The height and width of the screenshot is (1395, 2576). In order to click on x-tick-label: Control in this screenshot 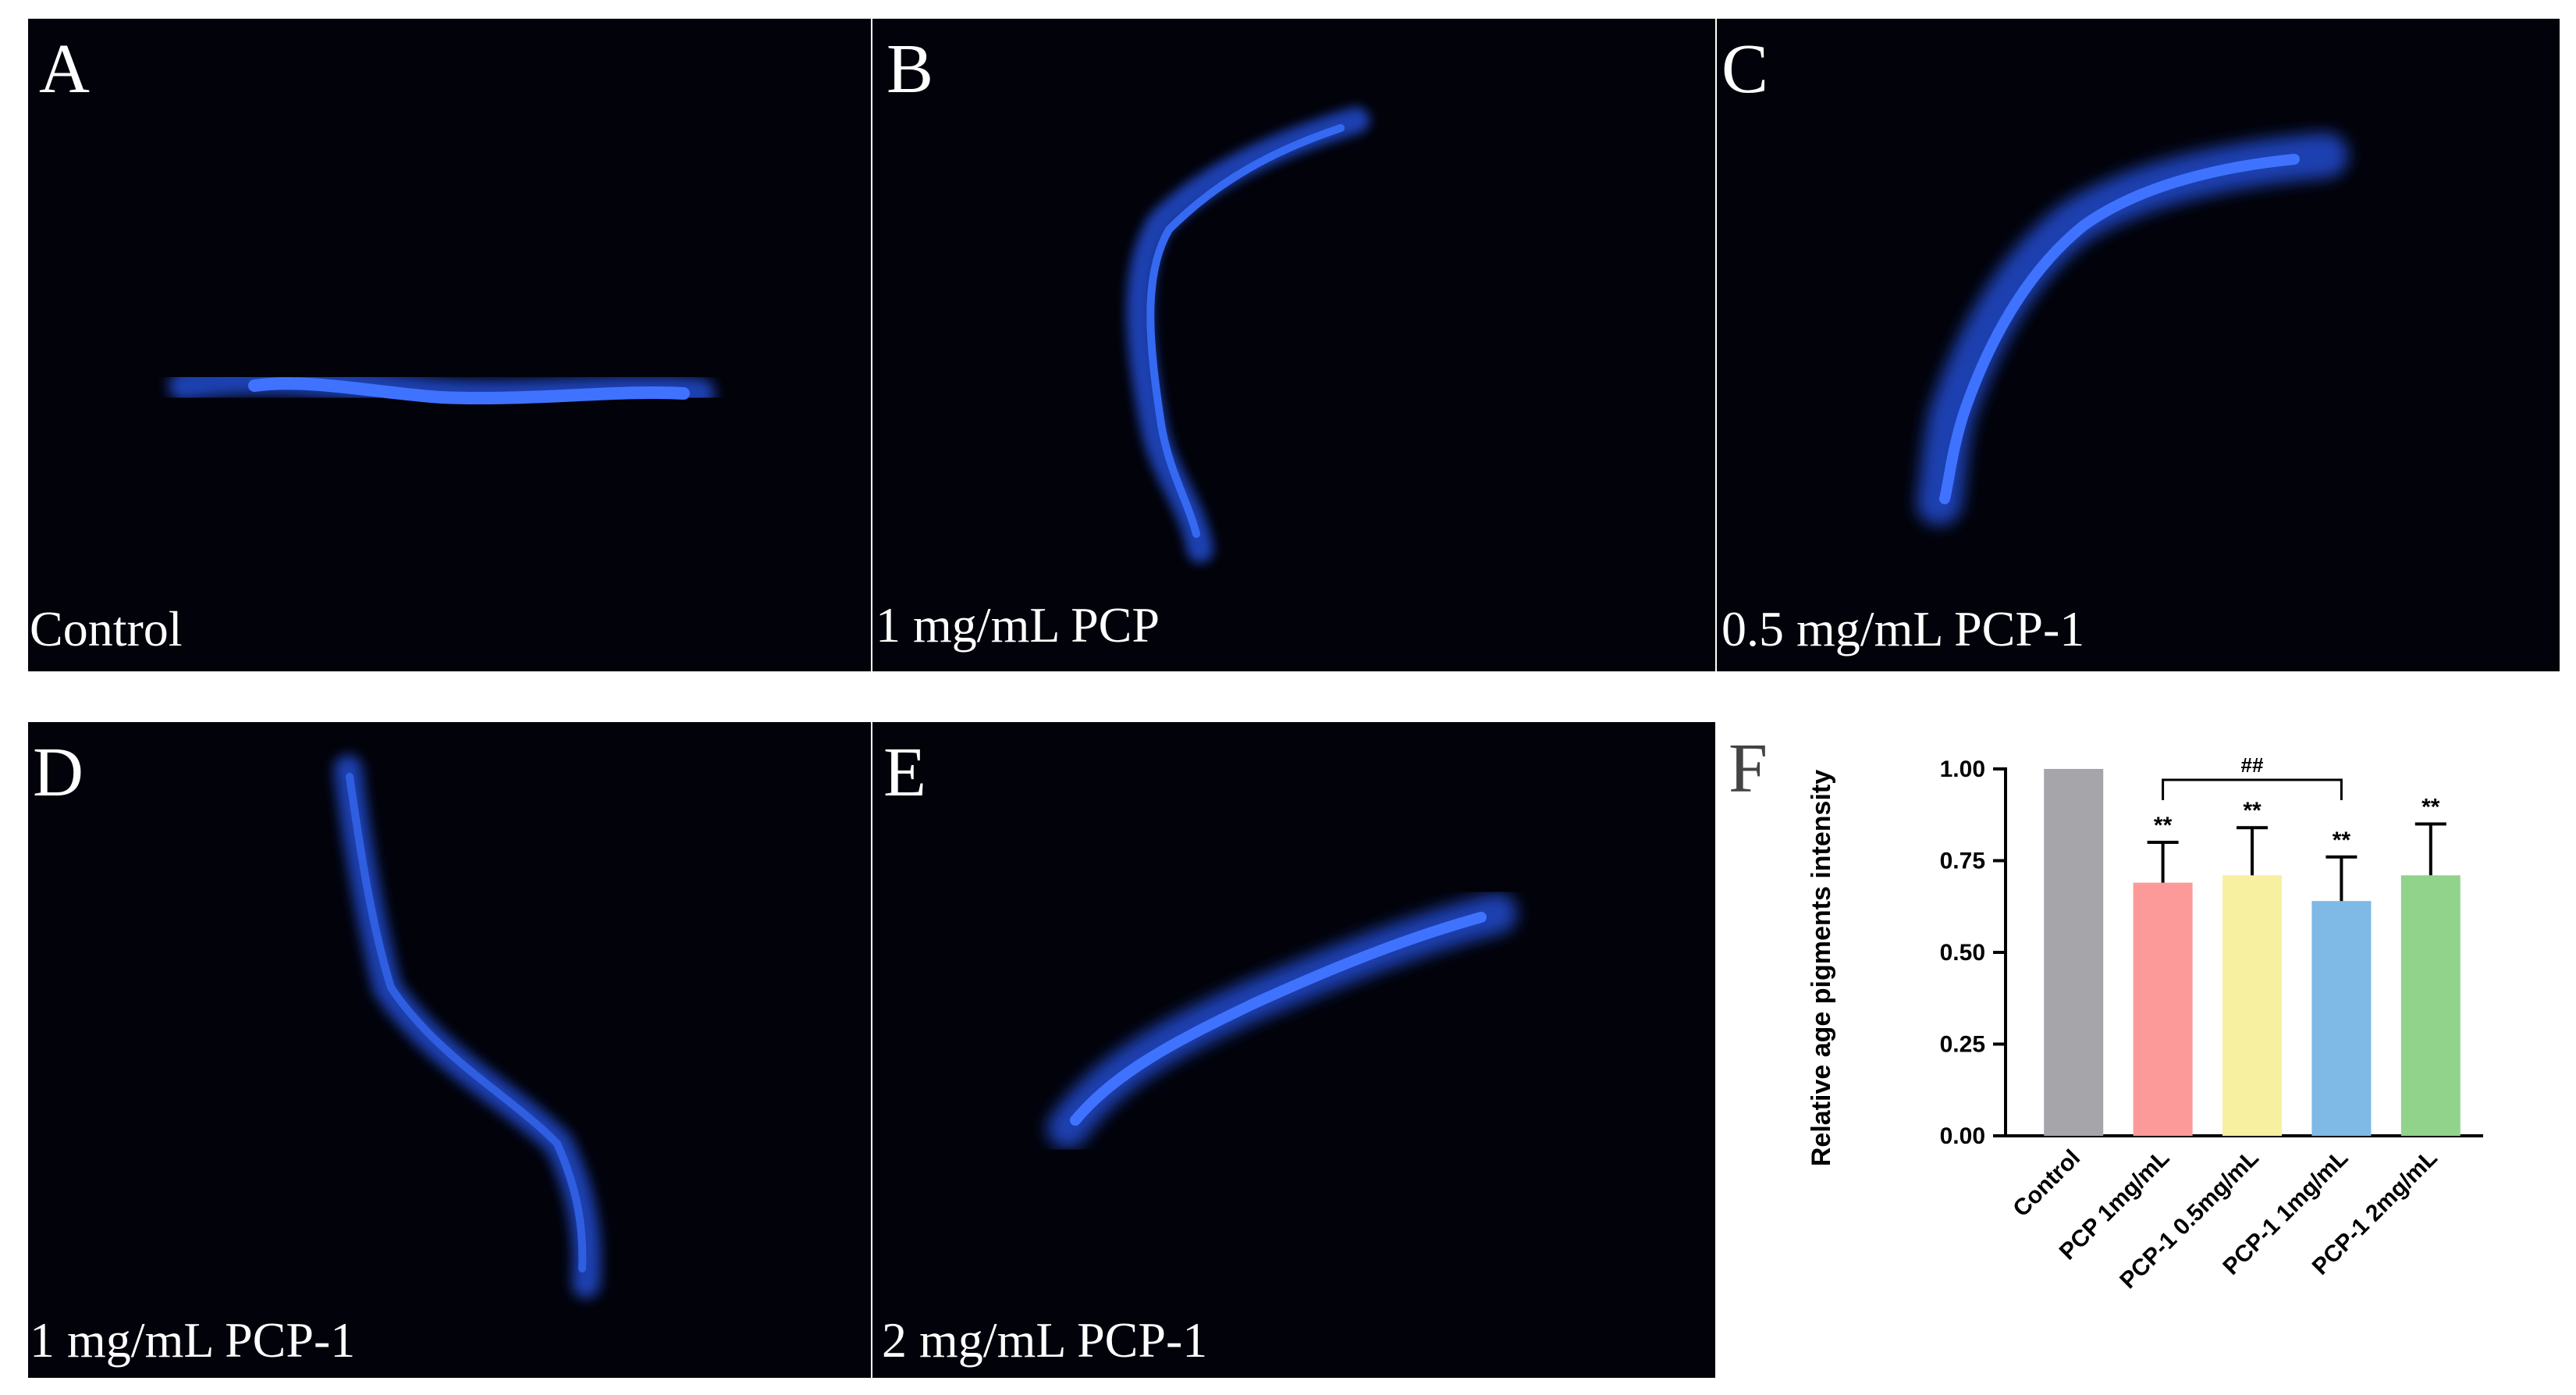, I will do `click(2047, 1183)`.